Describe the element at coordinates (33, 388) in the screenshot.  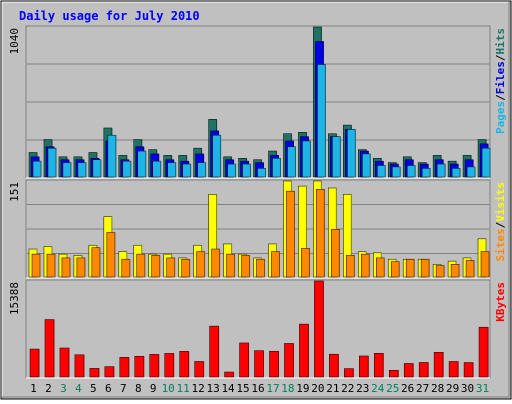
I see `day-label: 1` at that location.